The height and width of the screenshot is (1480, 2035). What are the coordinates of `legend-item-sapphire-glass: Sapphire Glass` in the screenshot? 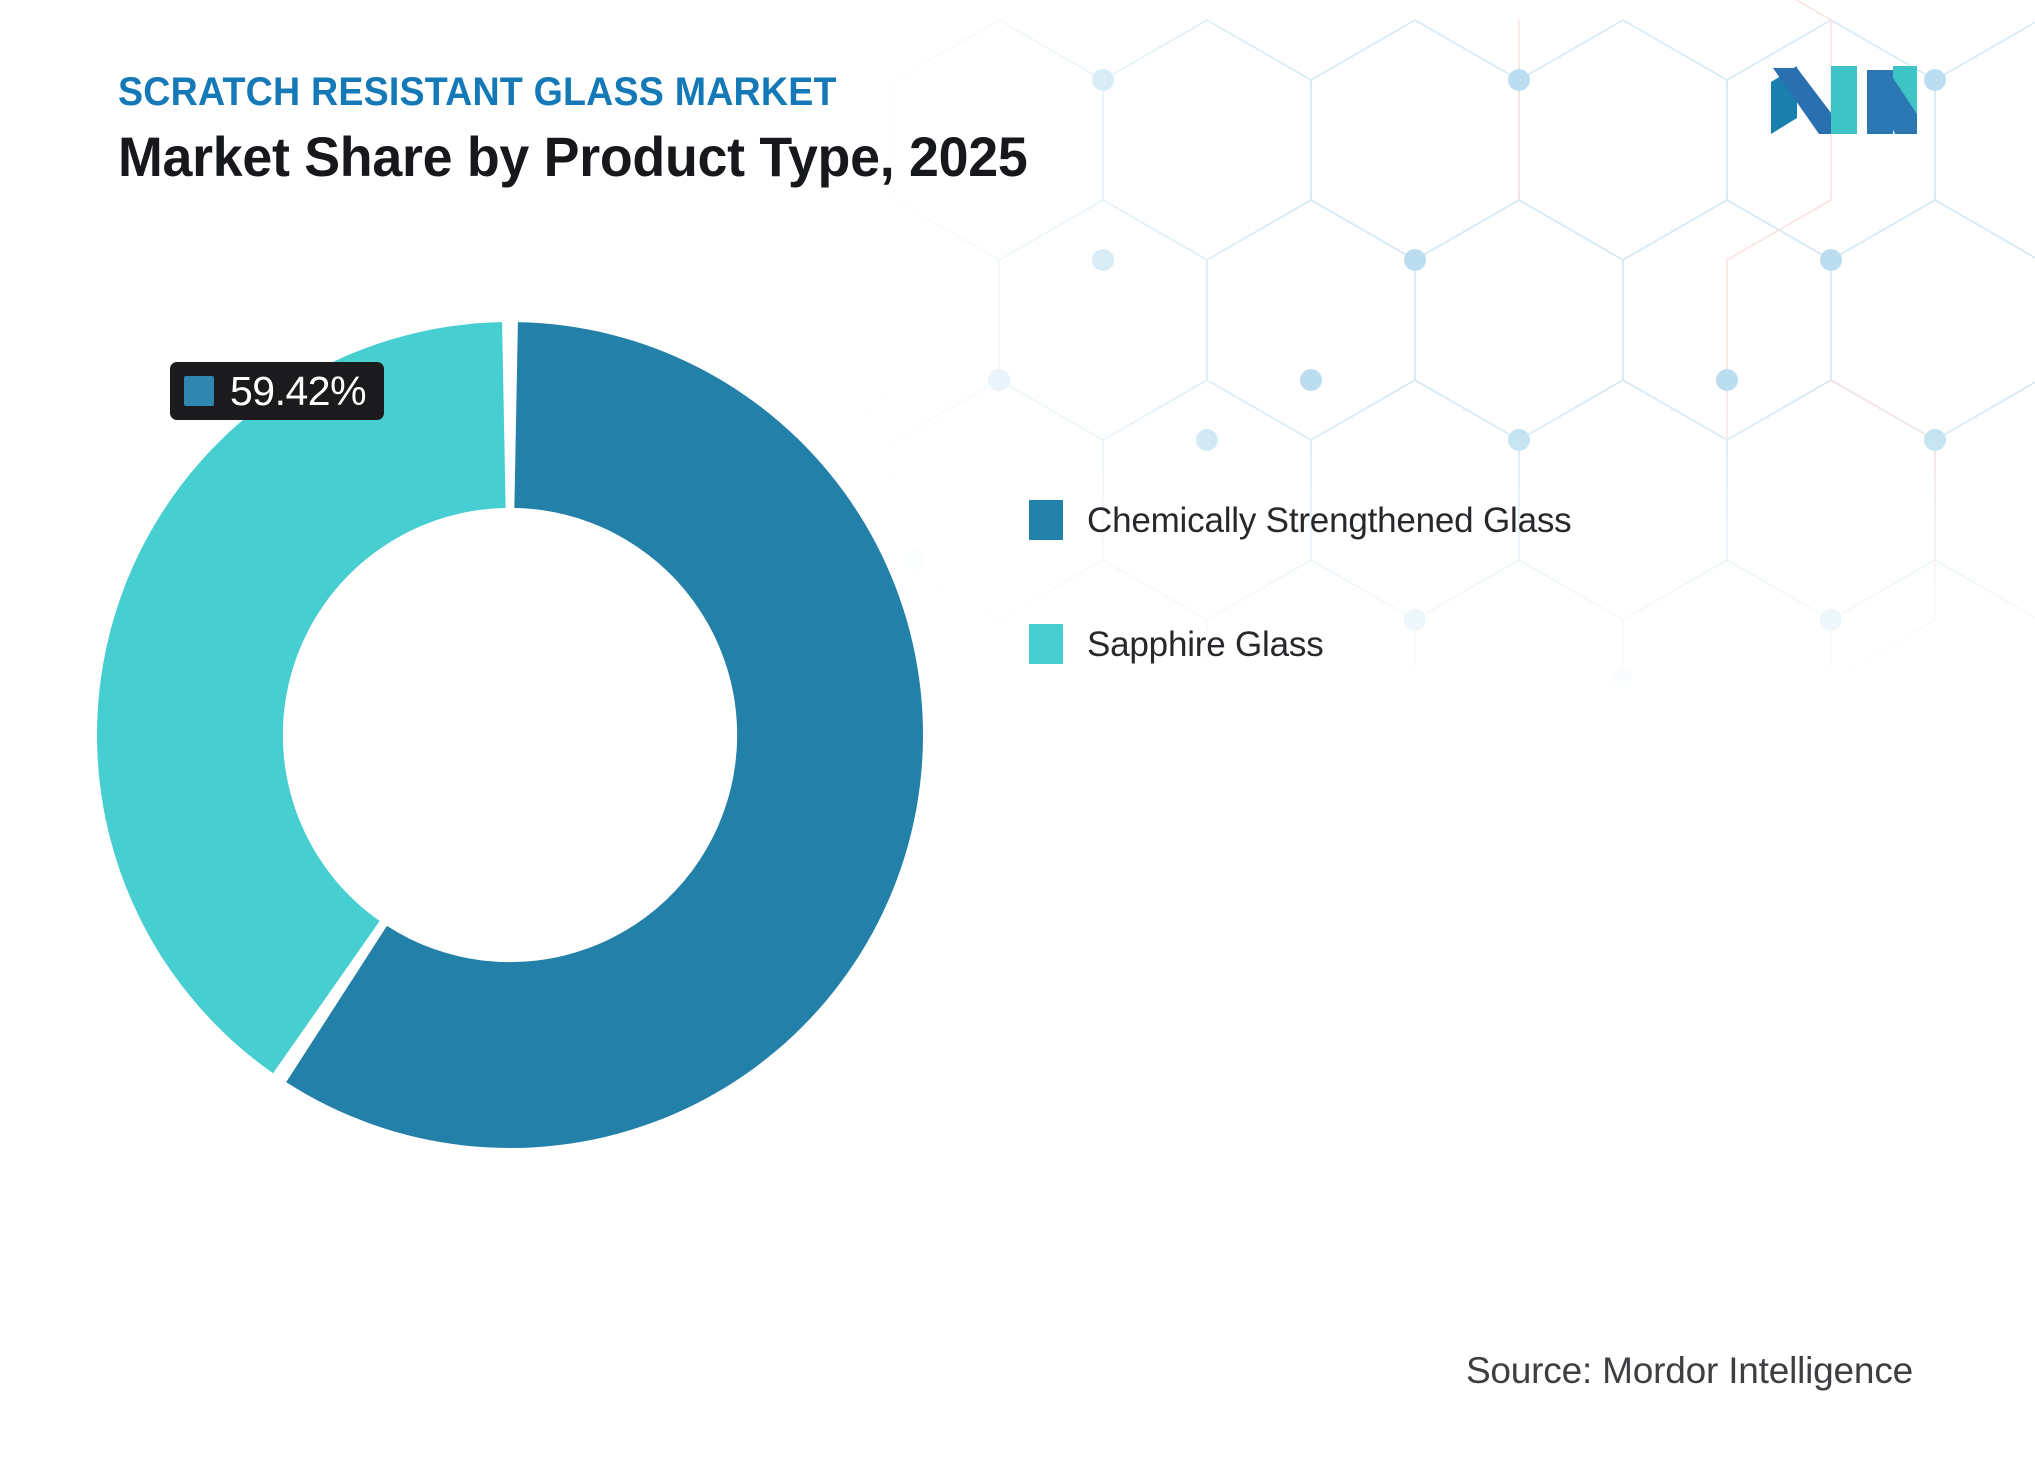 It's located at (1300, 644).